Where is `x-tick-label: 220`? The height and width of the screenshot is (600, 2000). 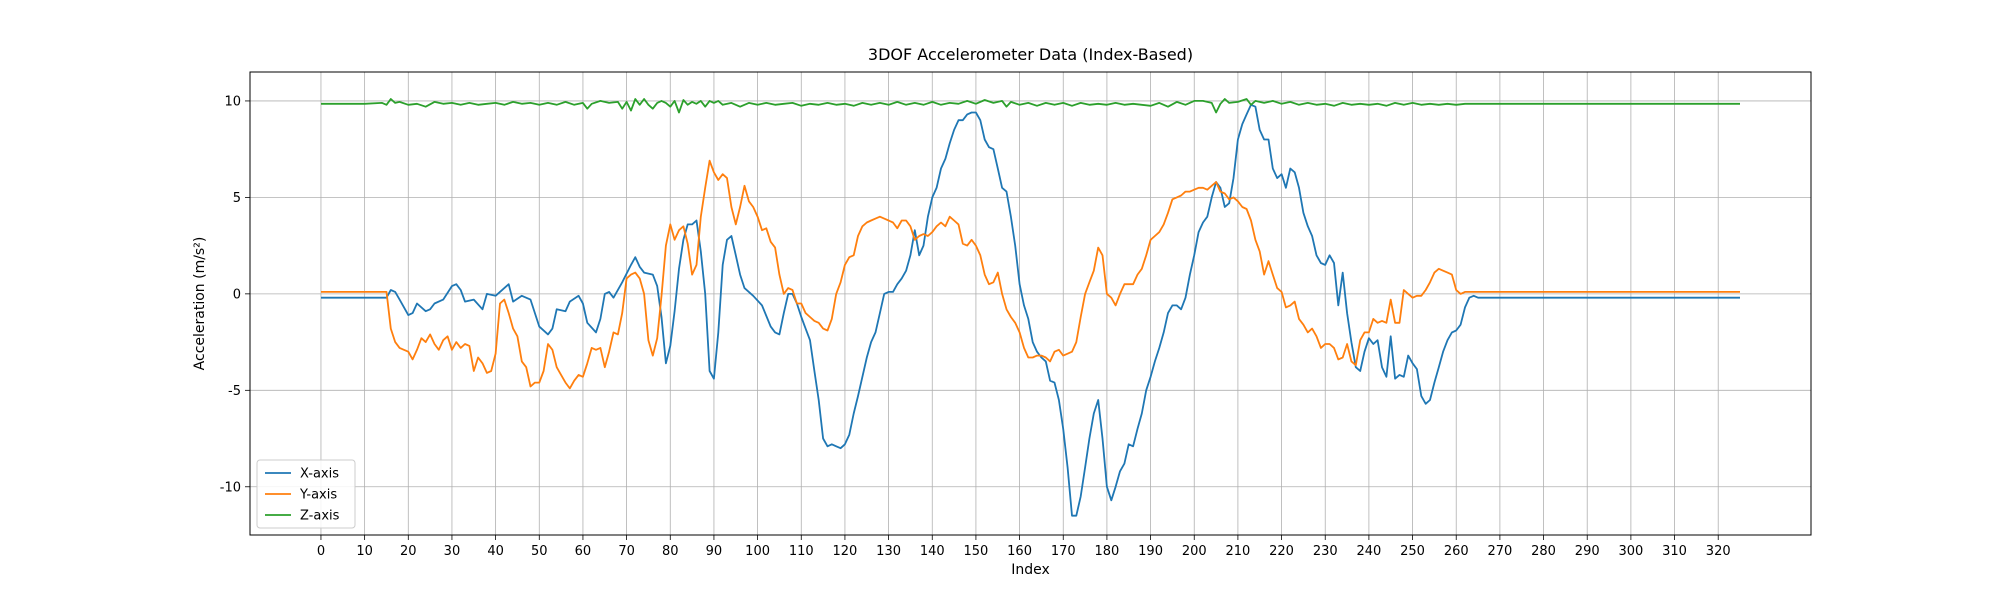
x-tick-label: 220 is located at coordinates (1281, 551).